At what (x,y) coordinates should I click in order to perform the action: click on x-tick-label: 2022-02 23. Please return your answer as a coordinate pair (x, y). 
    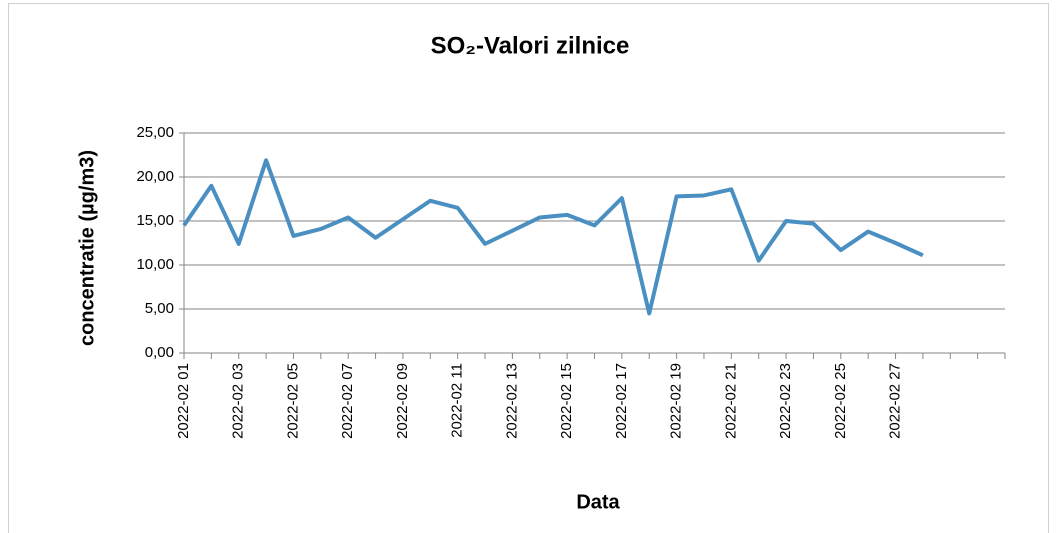
    Looking at the image, I should click on (785, 401).